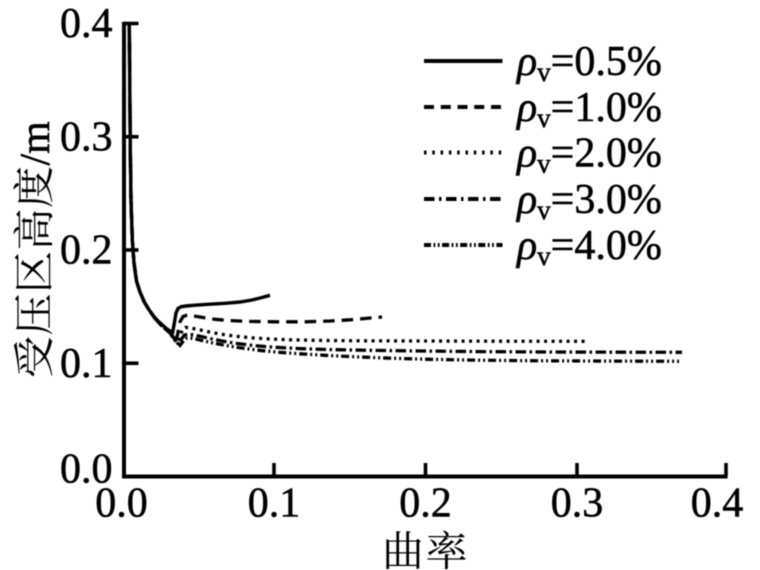 Image resolution: width=760 pixels, height=570 pixels. Describe the element at coordinates (588, 247) in the screenshot. I see `svg-text: ρv=4.0%` at that location.